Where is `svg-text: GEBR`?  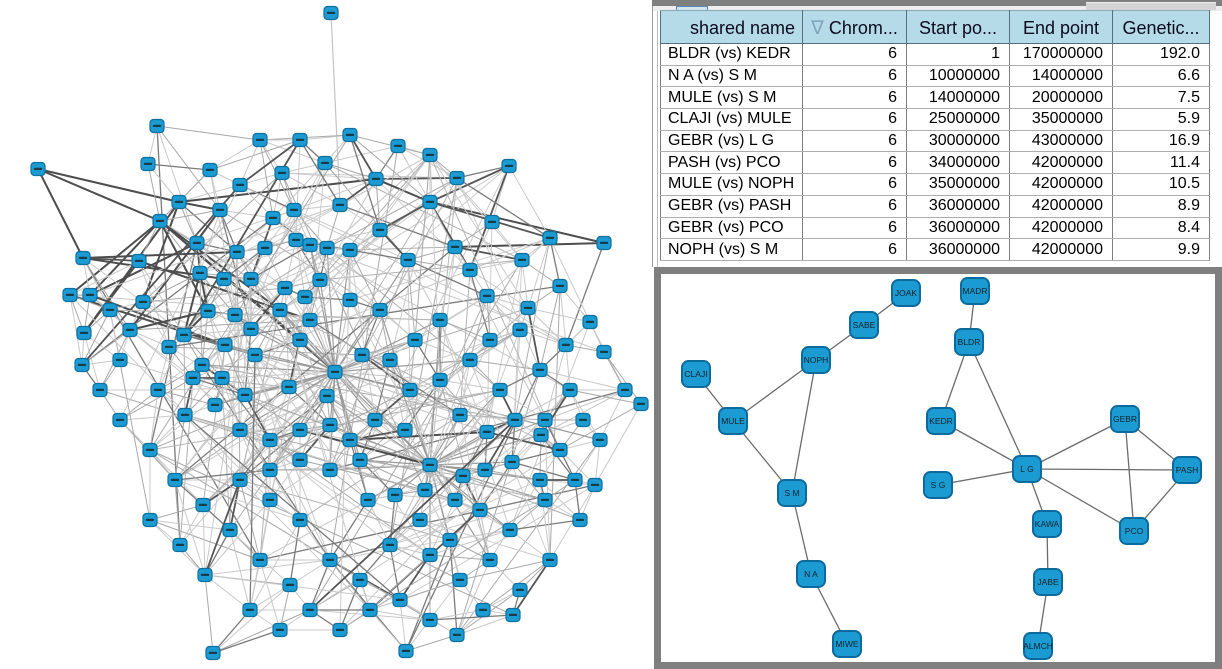
svg-text: GEBR is located at coordinates (1125, 419).